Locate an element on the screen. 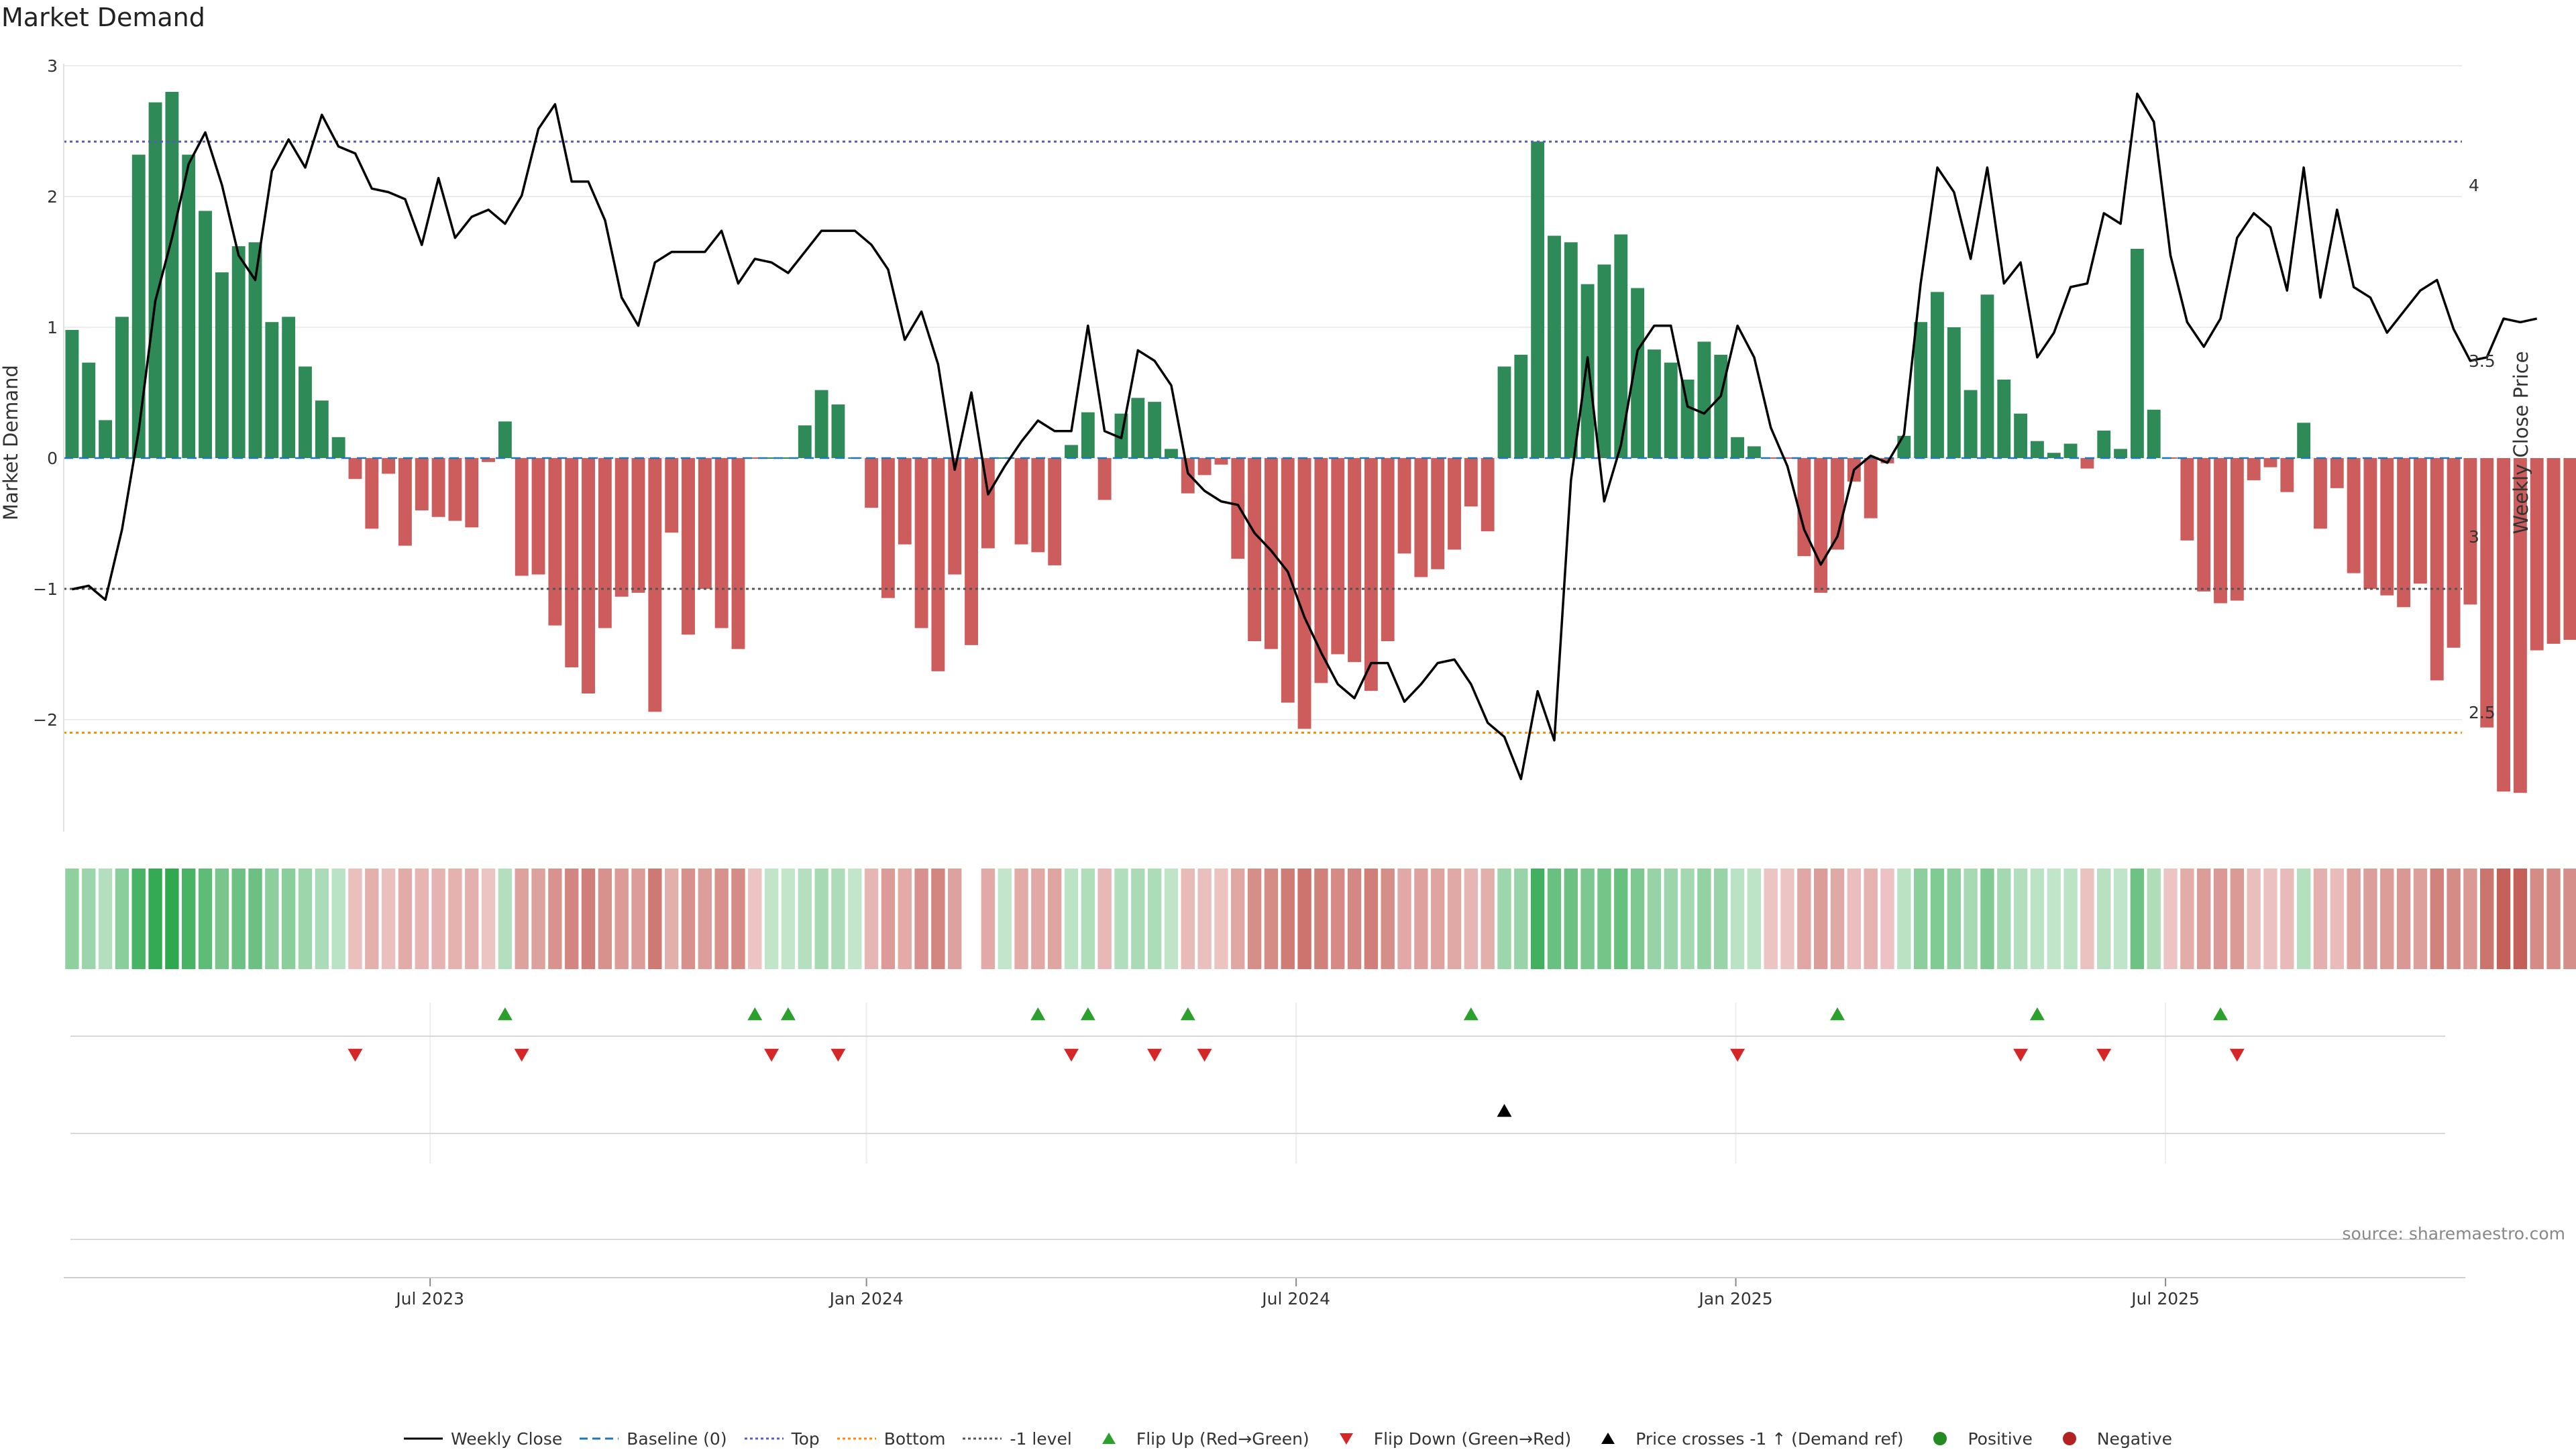 Image resolution: width=2576 pixels, height=1452 pixels. legend-item: Flip Down (Green→Red) is located at coordinates (1449, 1439).